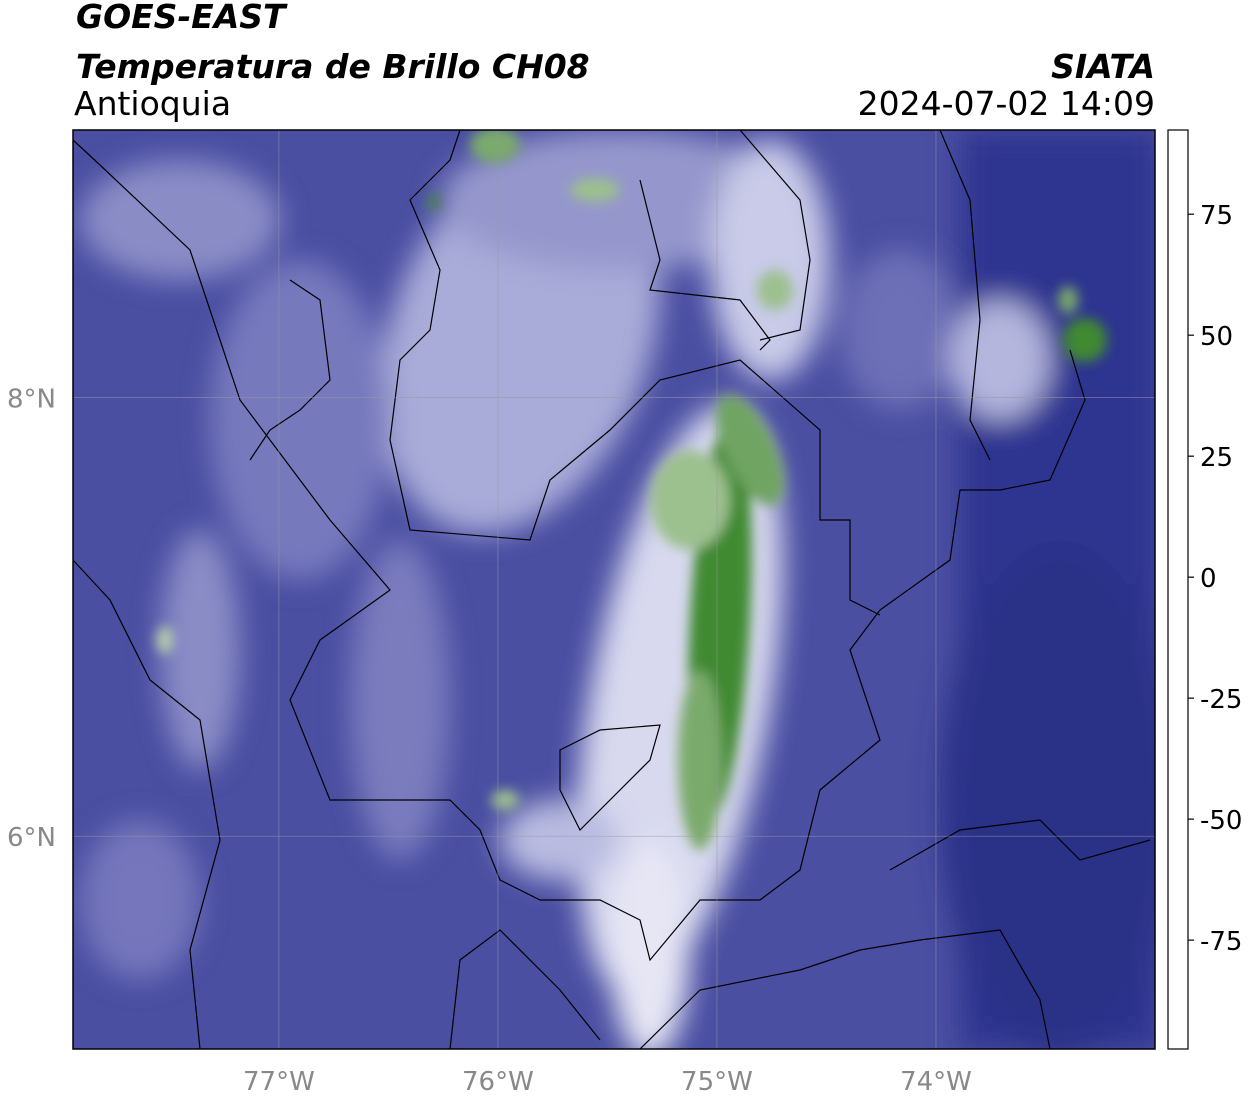  I want to click on y-tick-label: 6°N, so click(31, 838).